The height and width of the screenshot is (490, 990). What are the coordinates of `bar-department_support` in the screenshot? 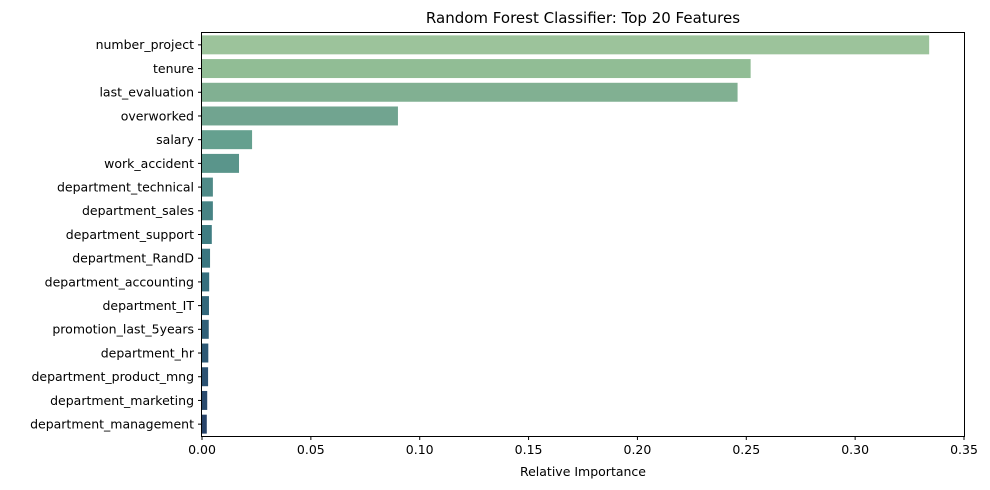 It's located at (207, 234).